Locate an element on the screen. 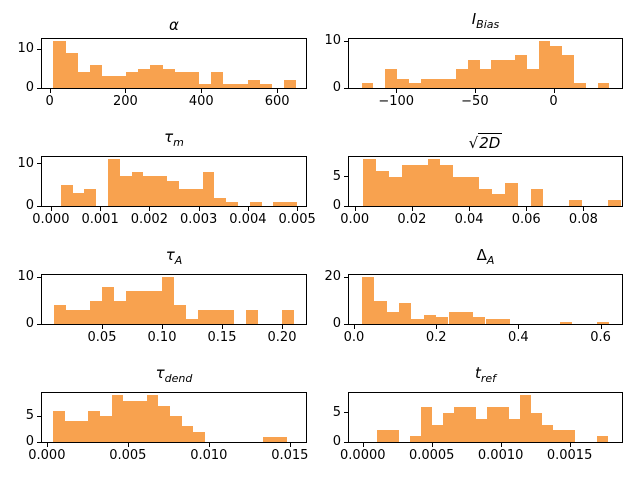 This screenshot has width=640, height=480. x-tick-label: 0.10 is located at coordinates (162, 337).